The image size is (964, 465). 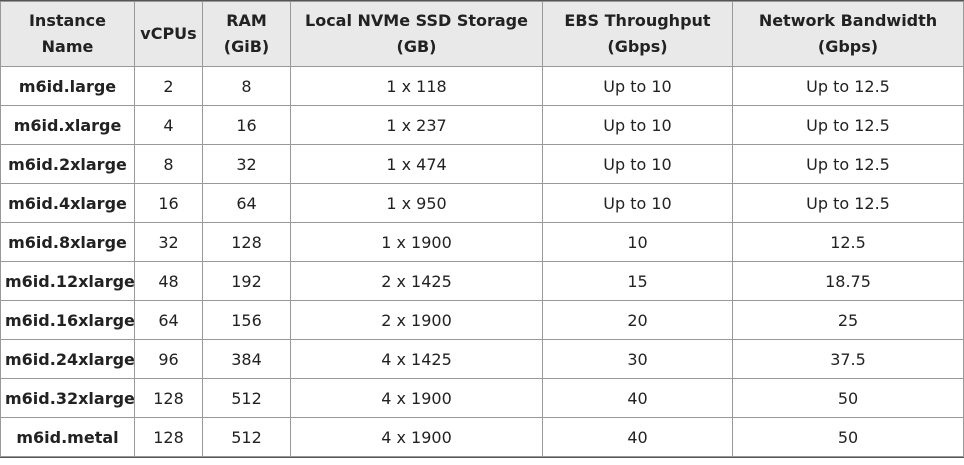 What do you see at coordinates (416, 125) in the screenshot?
I see `cell: 1 x 237` at bounding box center [416, 125].